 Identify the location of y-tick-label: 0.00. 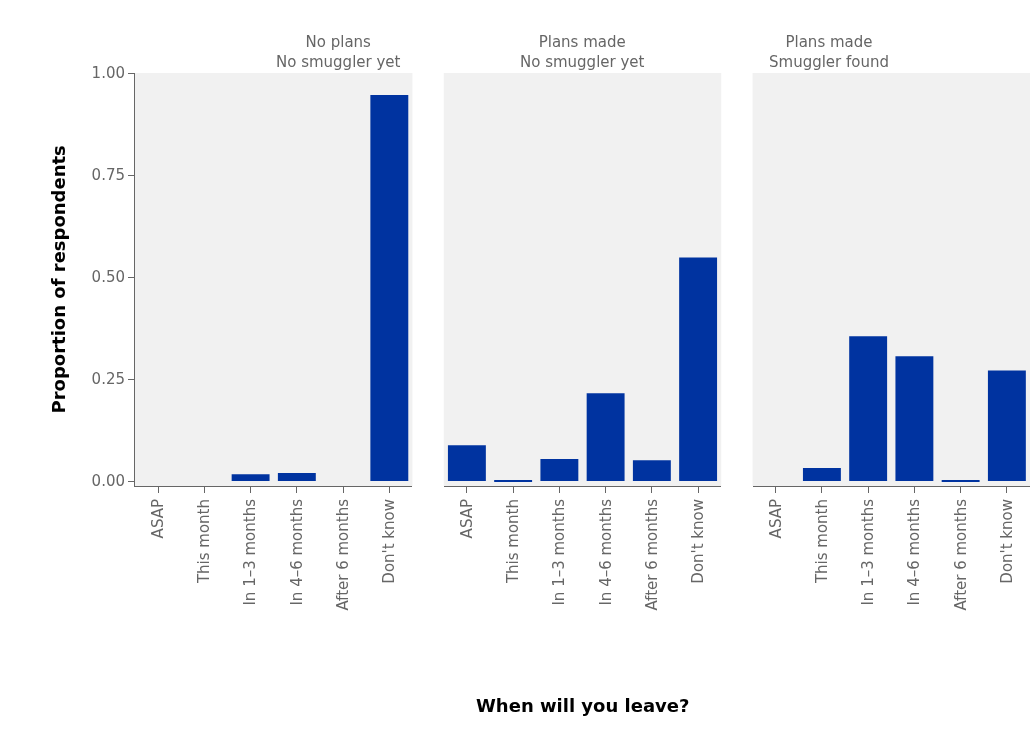
(108, 481).